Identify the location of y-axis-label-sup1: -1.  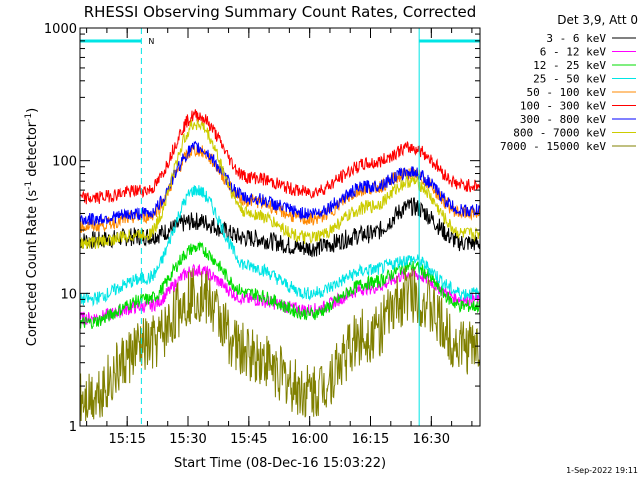
(29, 185).